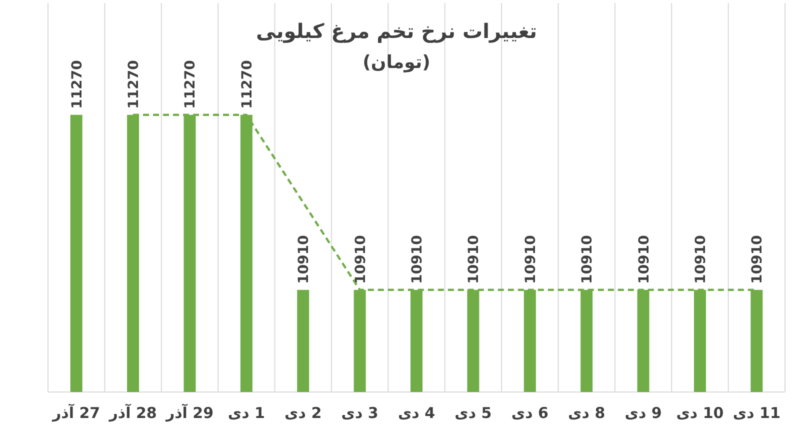 This screenshot has width=793, height=438. What do you see at coordinates (246, 413) in the screenshot?
I see `x-tick-label: 1 دی` at bounding box center [246, 413].